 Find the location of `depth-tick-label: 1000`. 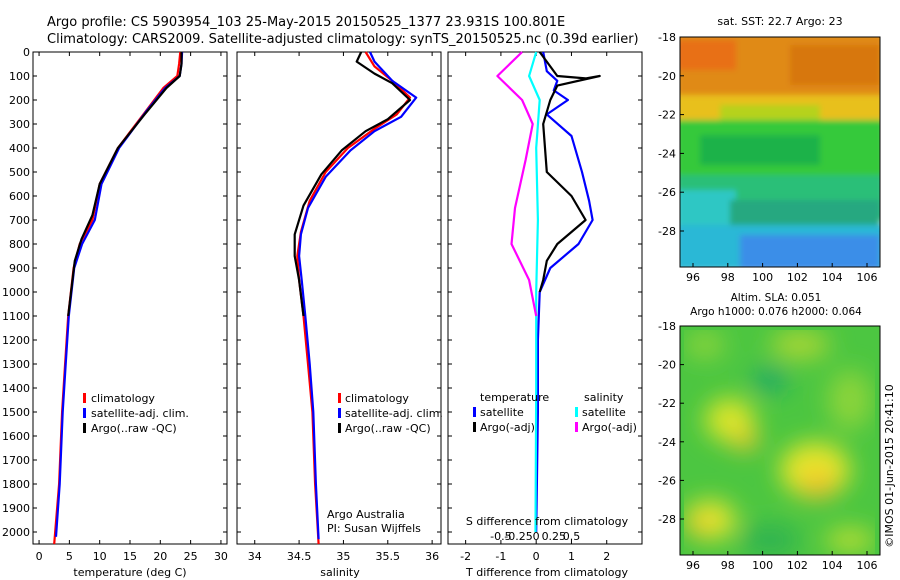

depth-tick-label: 1000 is located at coordinates (16, 292).